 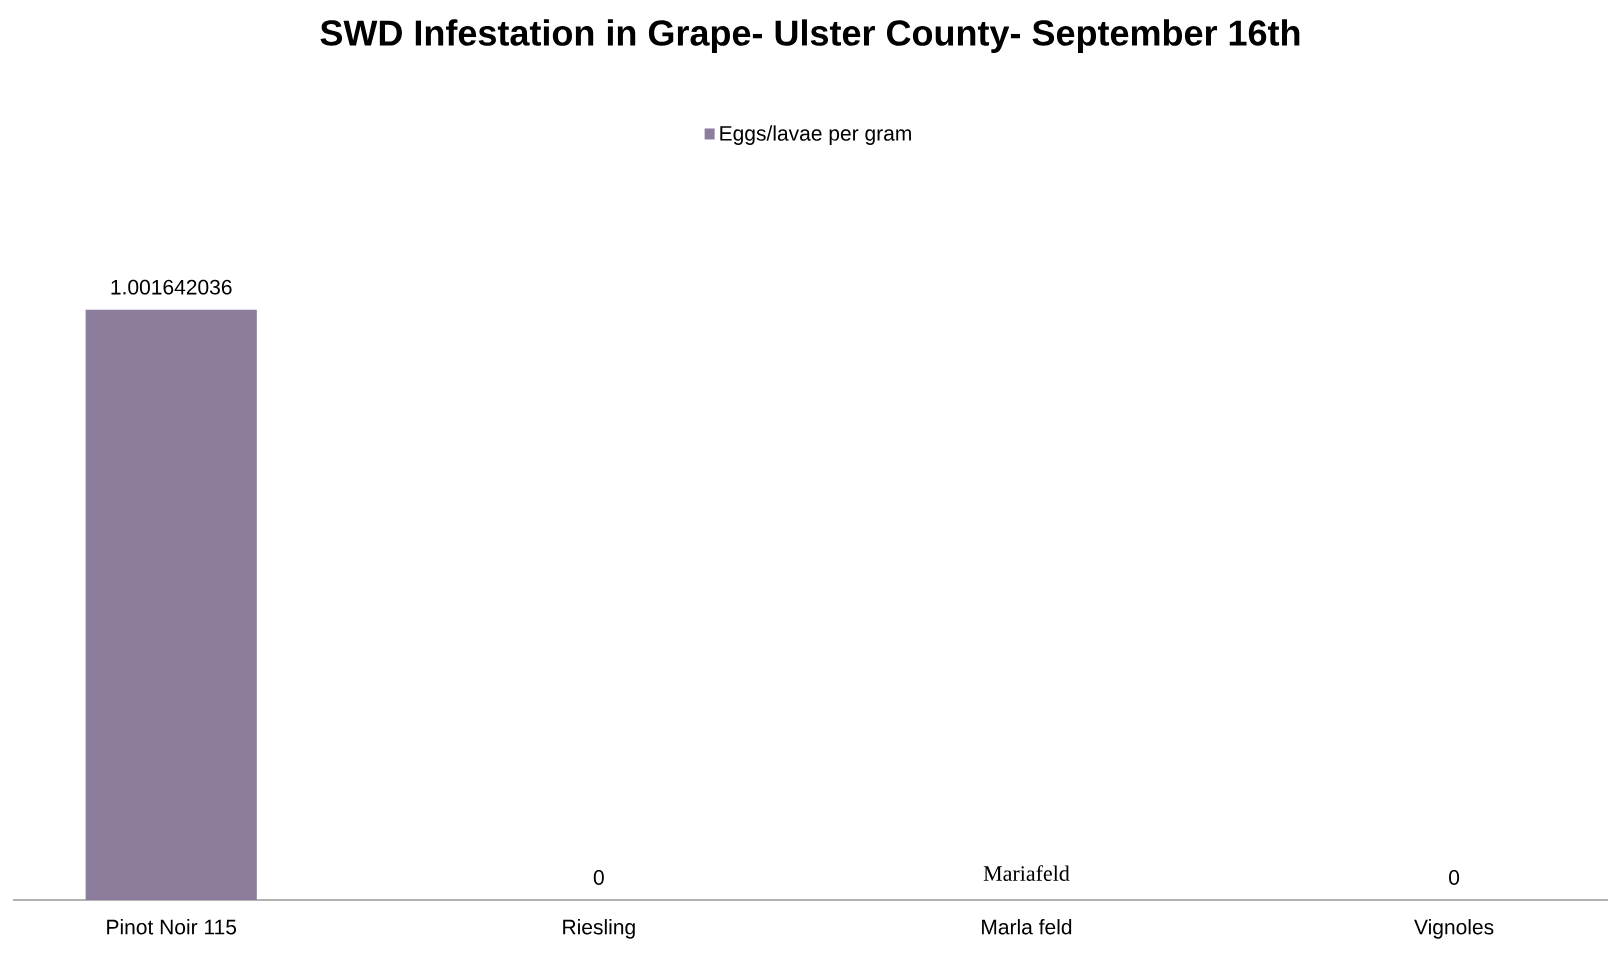 What do you see at coordinates (599, 929) in the screenshot?
I see `x-tick-label: Riesling` at bounding box center [599, 929].